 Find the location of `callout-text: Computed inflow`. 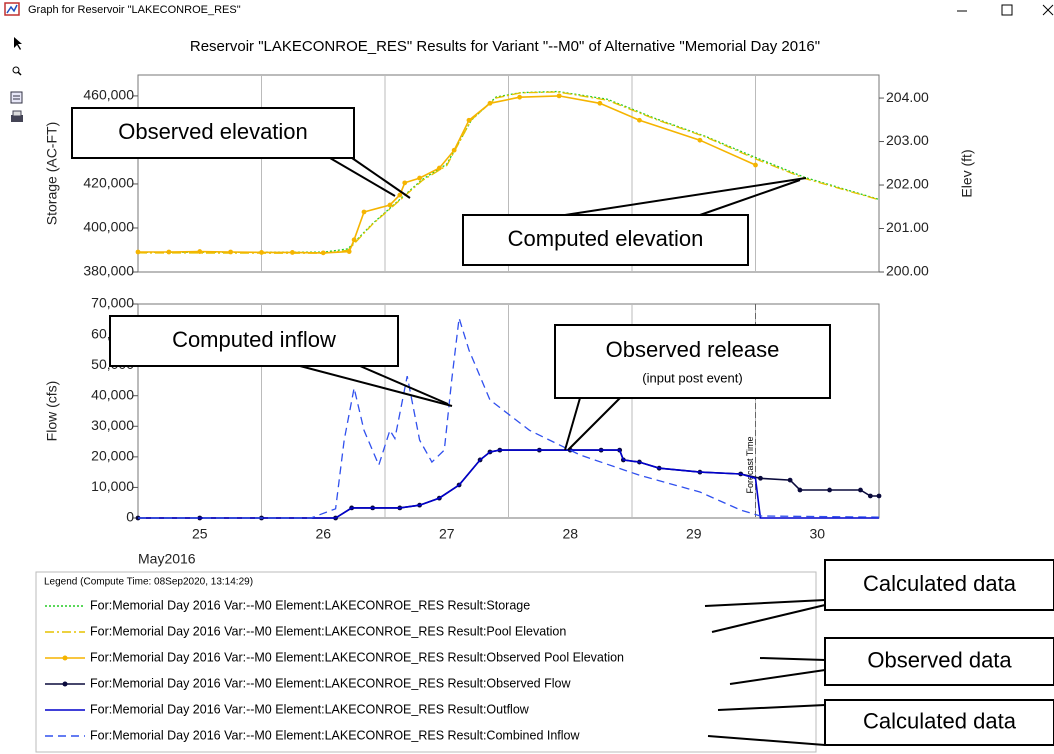

callout-text: Computed inflow is located at coordinates (254, 339).